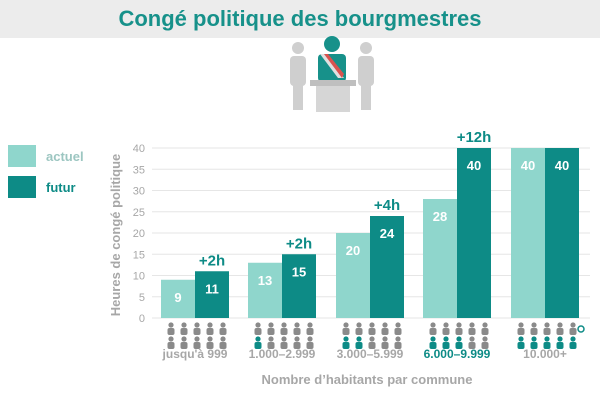 Image resolution: width=600 pixels, height=400 pixels. What do you see at coordinates (332, 44) in the screenshot?
I see `mayor-head` at bounding box center [332, 44].